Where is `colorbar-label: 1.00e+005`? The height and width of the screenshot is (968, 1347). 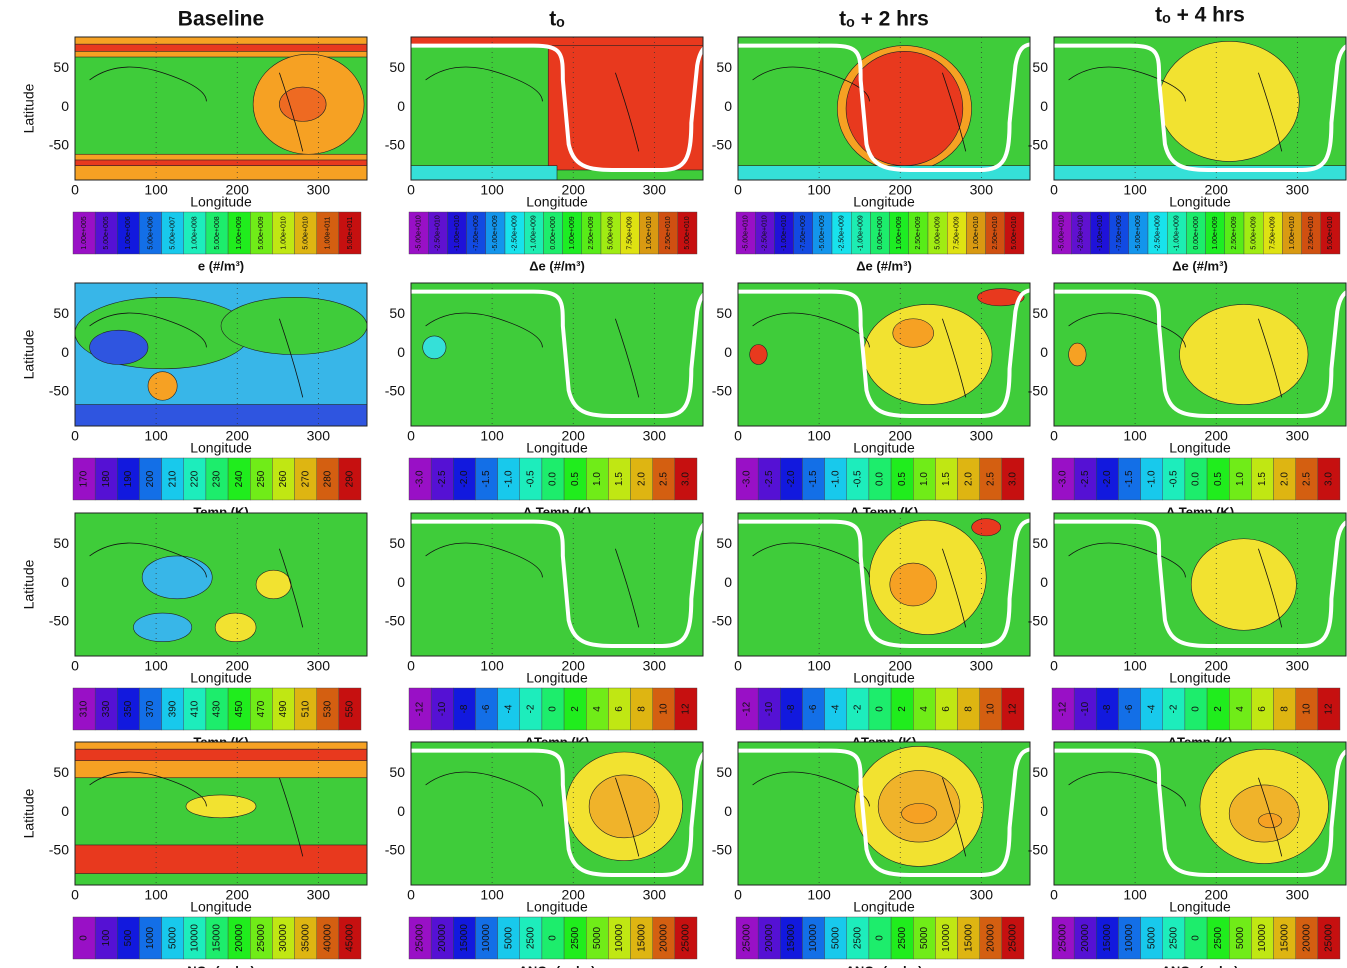 colorbar-label: 1.00e+005 is located at coordinates (84, 232).